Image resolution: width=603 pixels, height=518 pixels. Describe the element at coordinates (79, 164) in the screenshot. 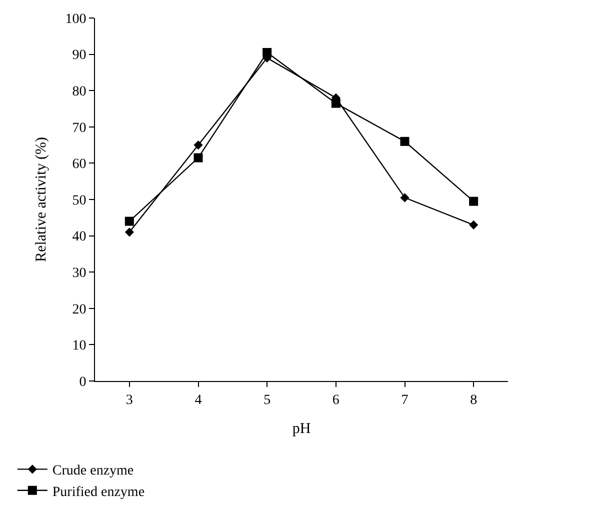

I see `y-tick-label: 60` at that location.